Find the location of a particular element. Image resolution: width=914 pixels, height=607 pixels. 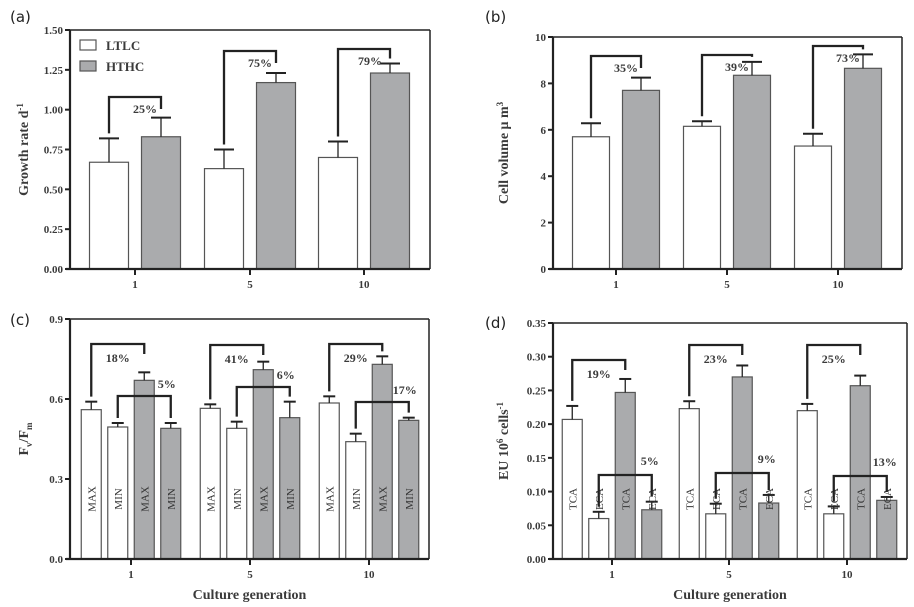

panel-label: (b) is located at coordinates (495, 17).